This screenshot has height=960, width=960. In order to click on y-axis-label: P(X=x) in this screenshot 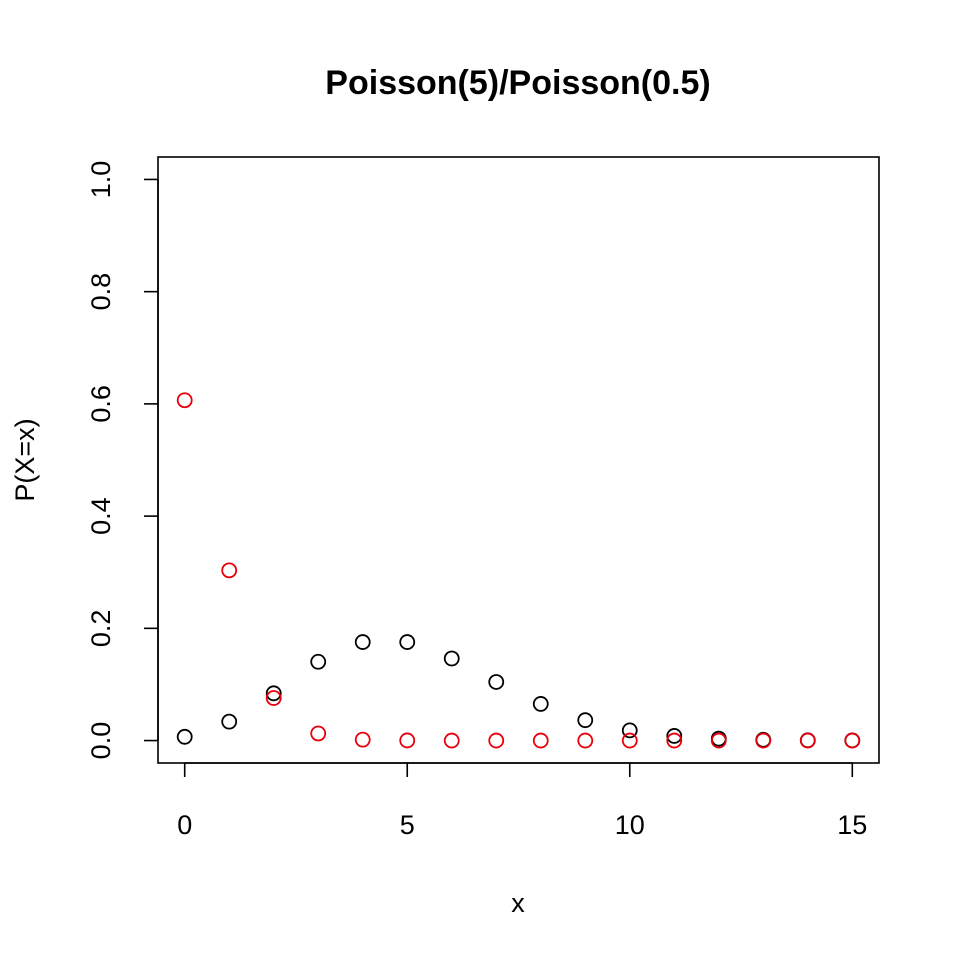, I will do `click(25, 459)`.